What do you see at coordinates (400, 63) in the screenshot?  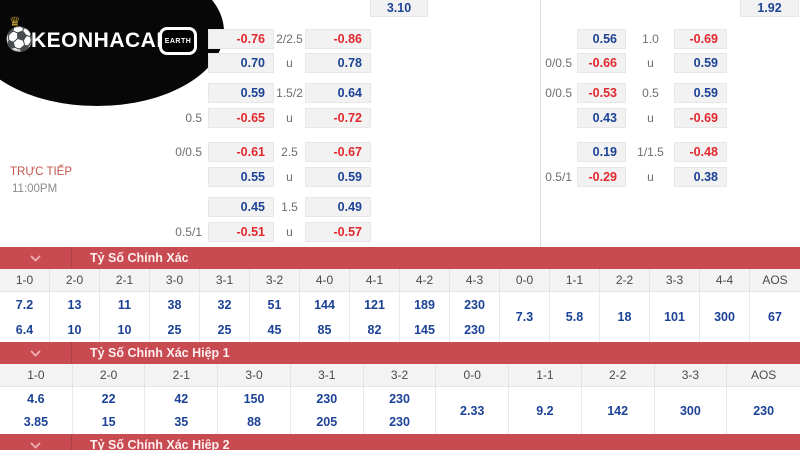 I see `odds-row: 0/0.5 -0.66 u 0.59` at bounding box center [400, 63].